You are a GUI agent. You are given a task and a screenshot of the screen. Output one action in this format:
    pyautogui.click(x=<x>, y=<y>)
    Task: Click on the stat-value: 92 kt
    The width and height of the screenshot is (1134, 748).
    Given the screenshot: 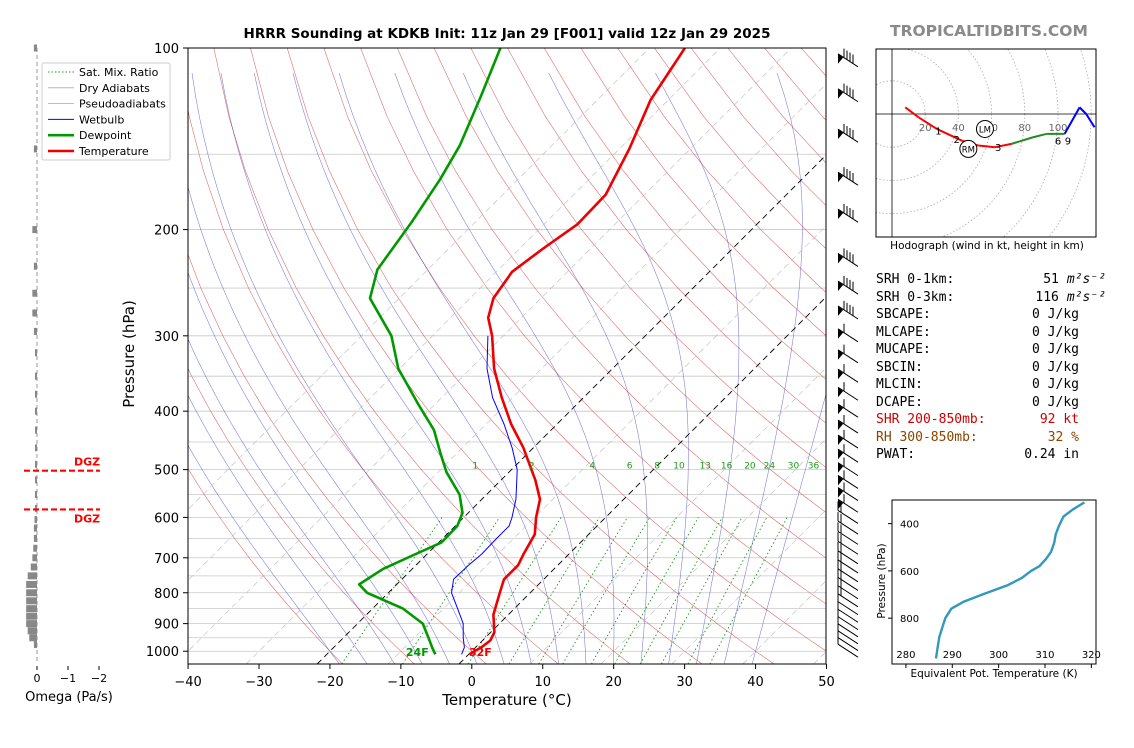 What is the action you would take?
    pyautogui.click(x=1059, y=419)
    